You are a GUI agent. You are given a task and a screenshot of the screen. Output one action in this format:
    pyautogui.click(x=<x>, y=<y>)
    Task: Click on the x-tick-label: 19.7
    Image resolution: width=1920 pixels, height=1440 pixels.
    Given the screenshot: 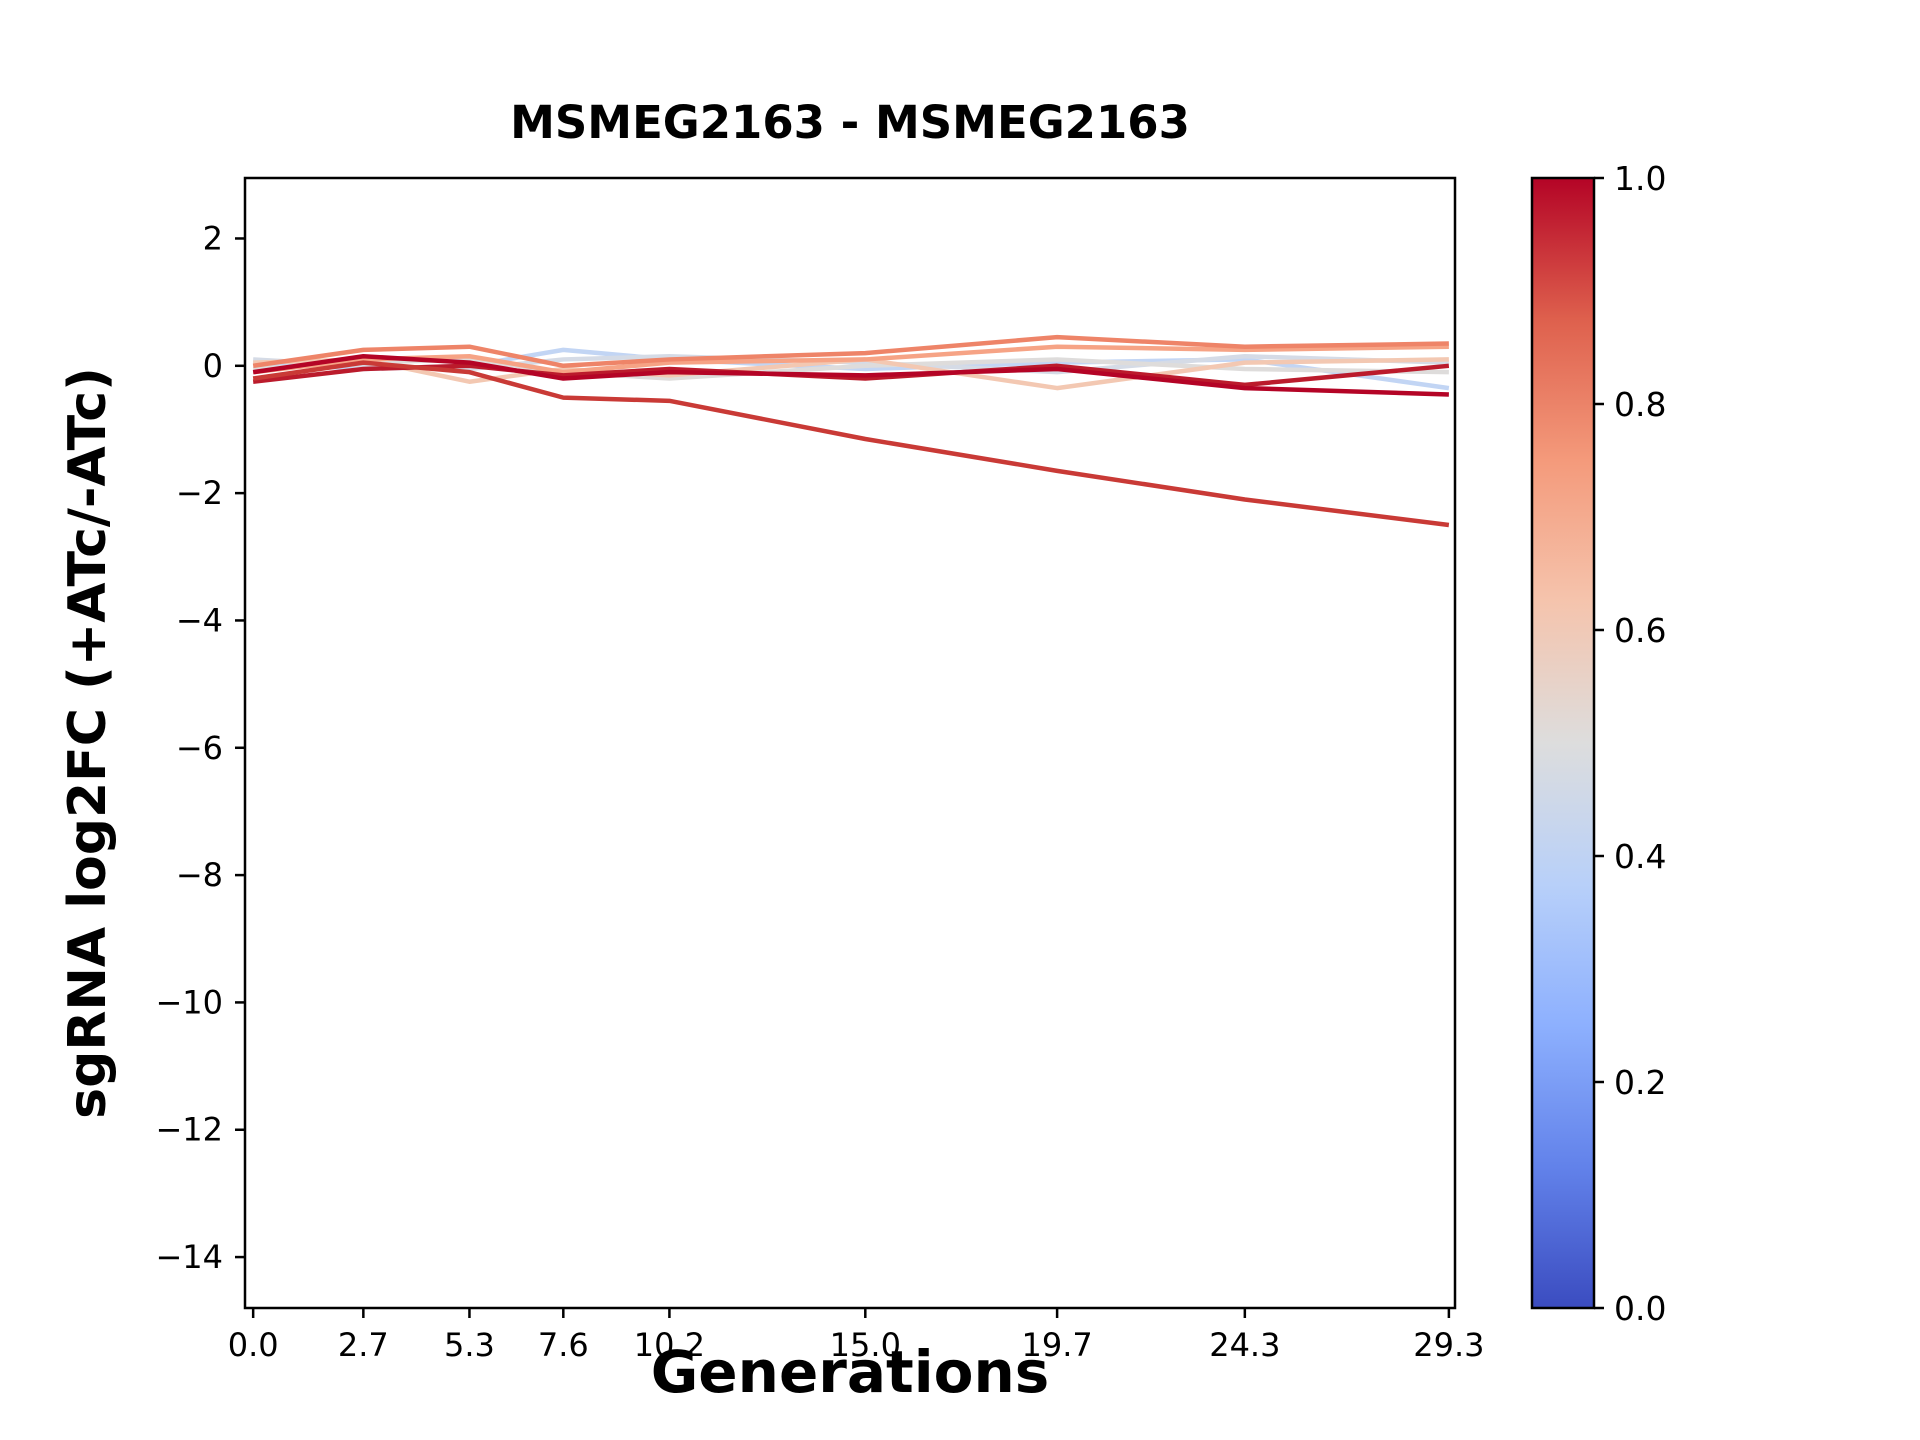 What is the action you would take?
    pyautogui.click(x=1056, y=1345)
    